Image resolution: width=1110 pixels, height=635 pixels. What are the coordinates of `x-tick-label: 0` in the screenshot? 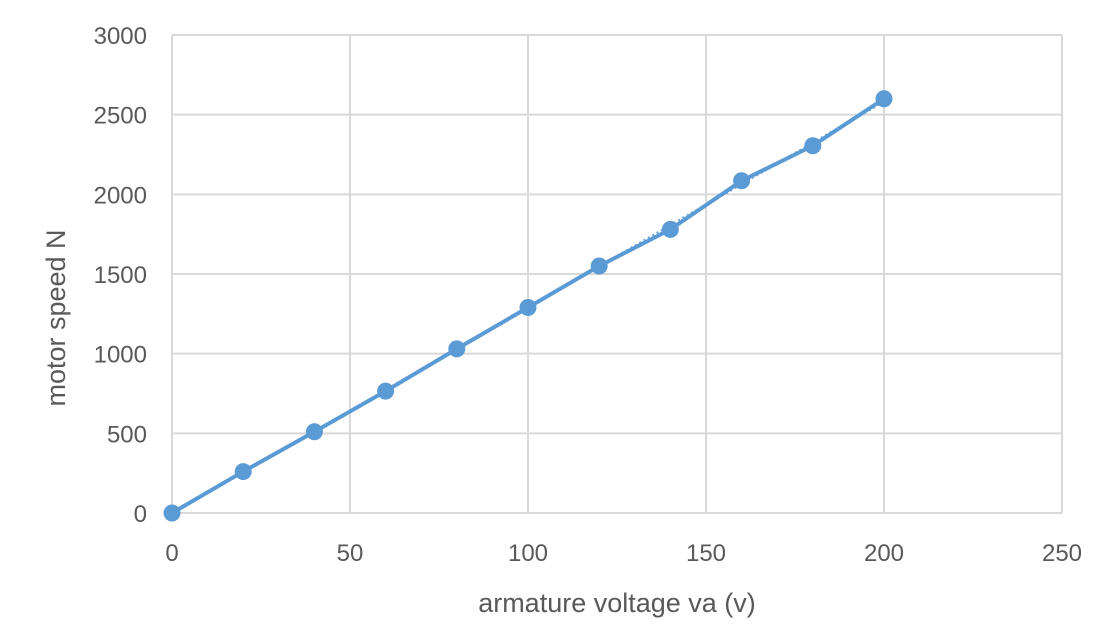 It's located at (171, 553).